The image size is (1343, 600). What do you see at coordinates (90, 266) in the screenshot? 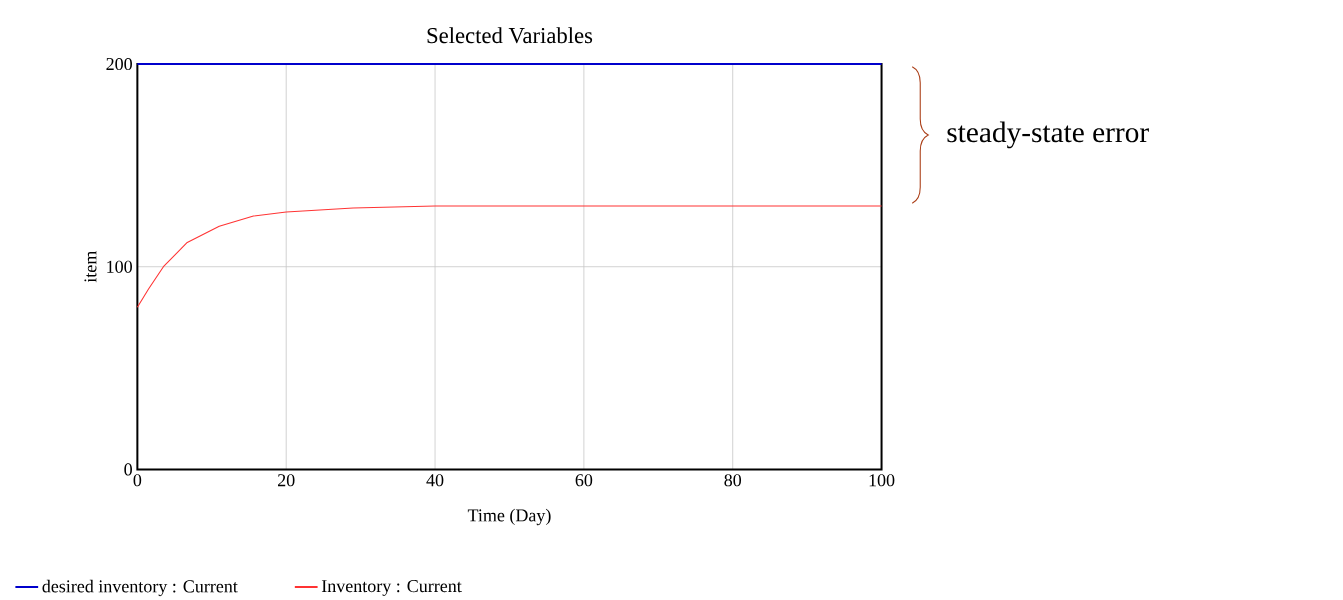
I see `y-axis-title: item` at bounding box center [90, 266].